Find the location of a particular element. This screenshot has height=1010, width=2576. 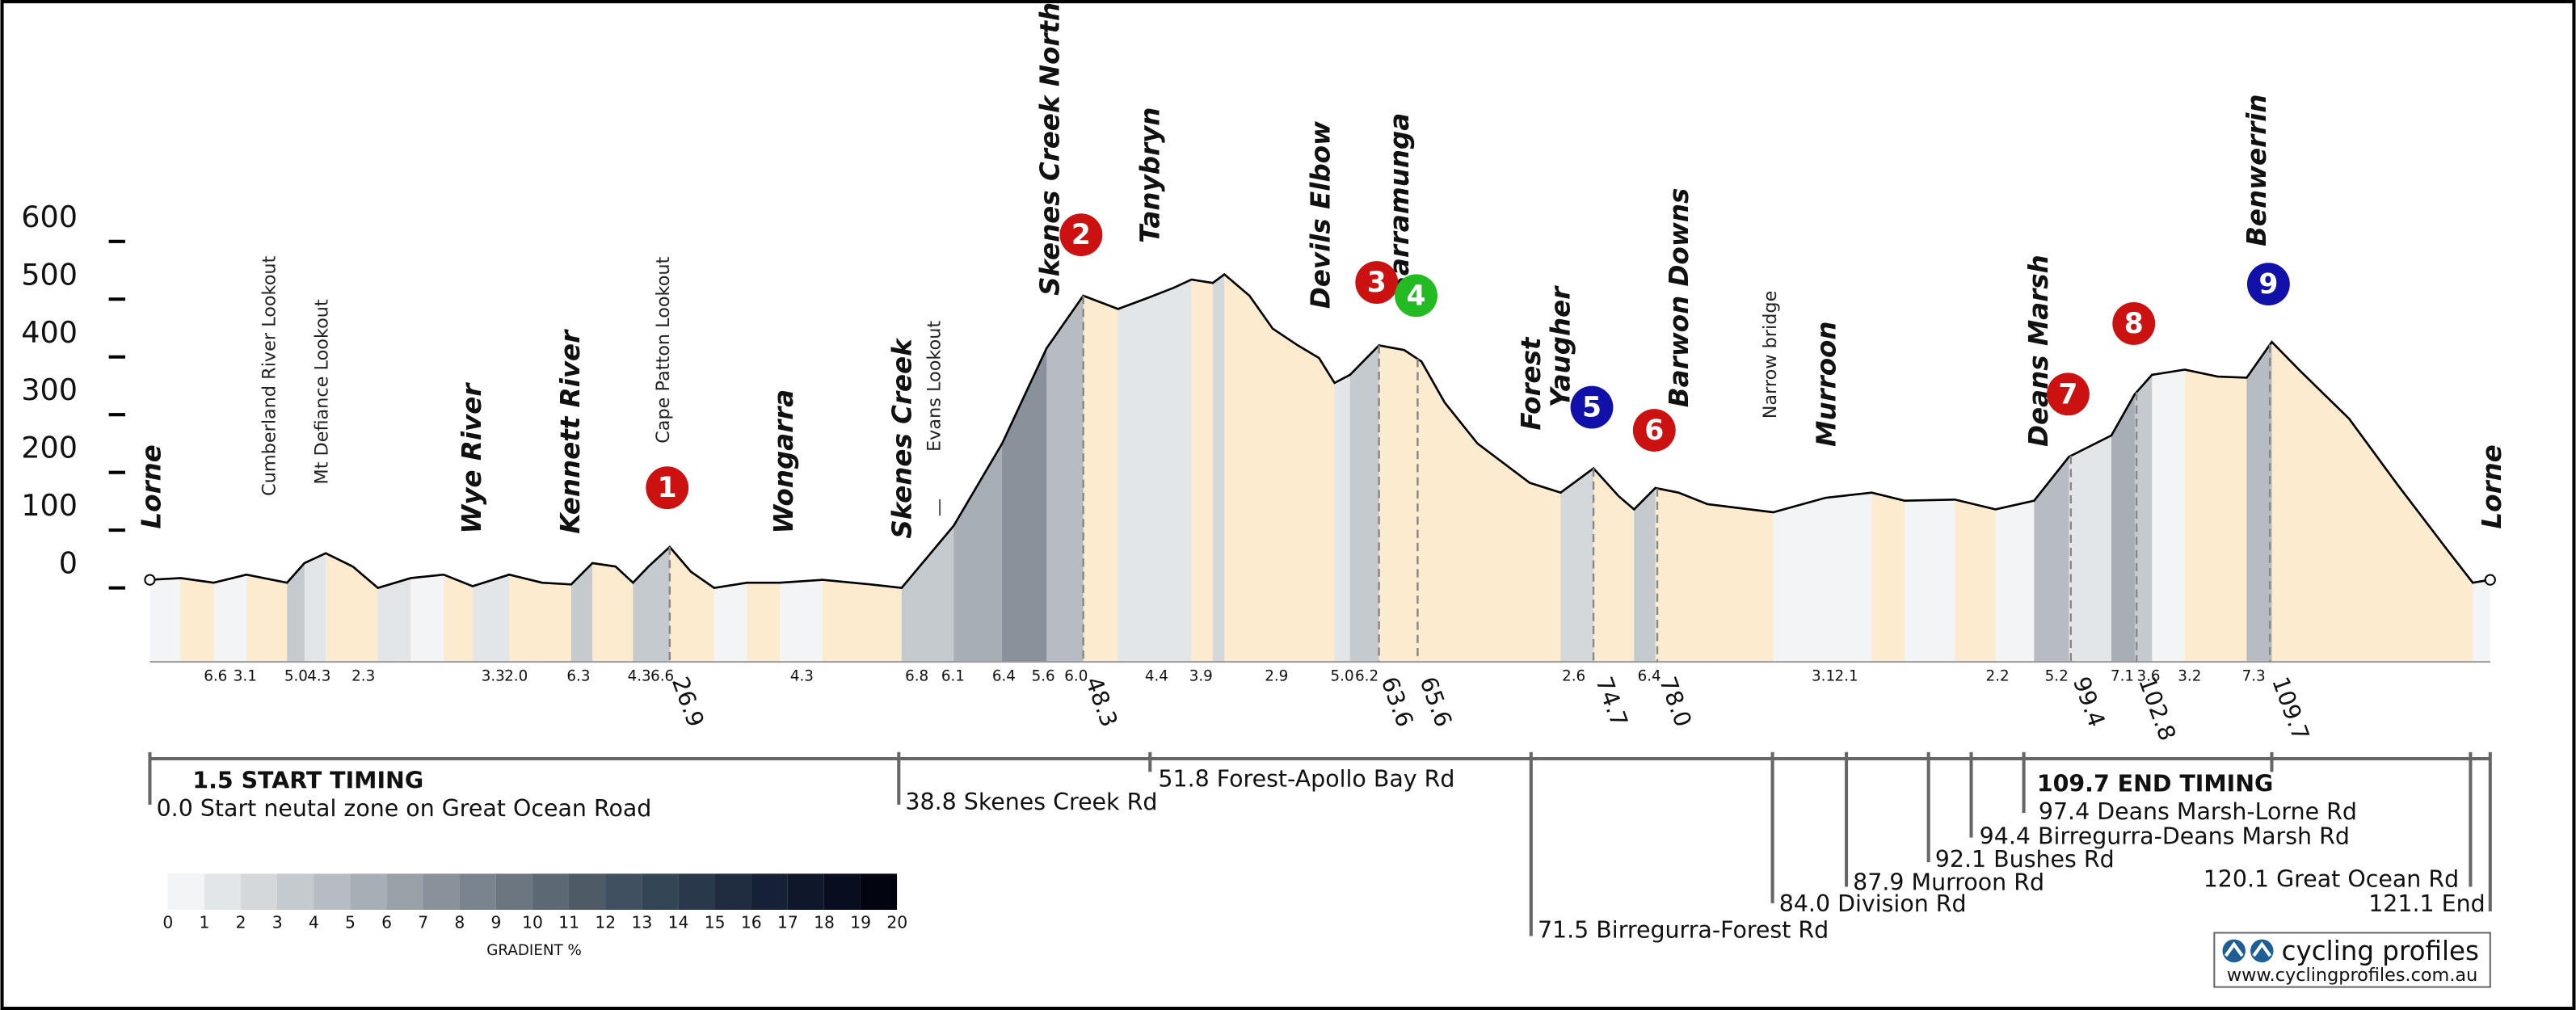

gradient-label: 5.6 is located at coordinates (1043, 675).